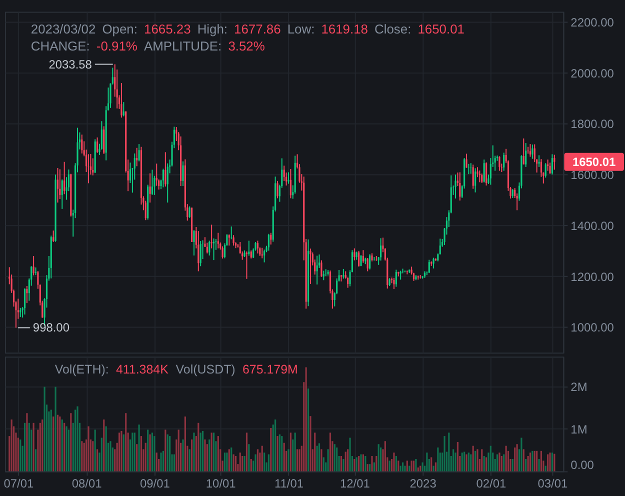  I want to click on x-tick-label: 02/01, so click(491, 483).